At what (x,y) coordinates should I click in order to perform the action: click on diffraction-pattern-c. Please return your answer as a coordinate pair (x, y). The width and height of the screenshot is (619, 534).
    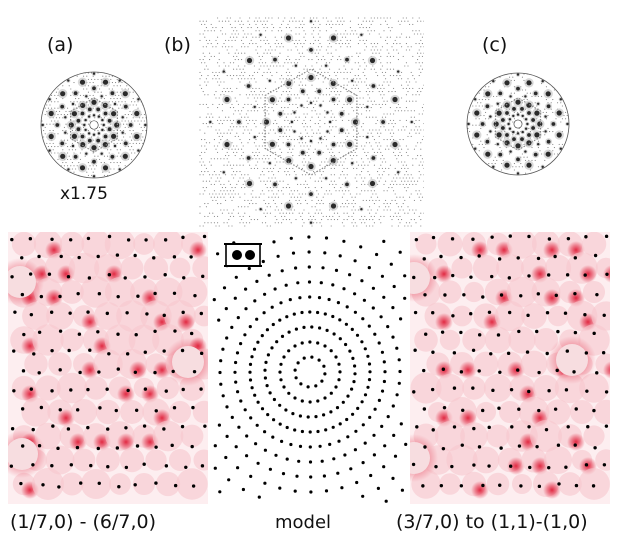
    Looking at the image, I should click on (518, 124).